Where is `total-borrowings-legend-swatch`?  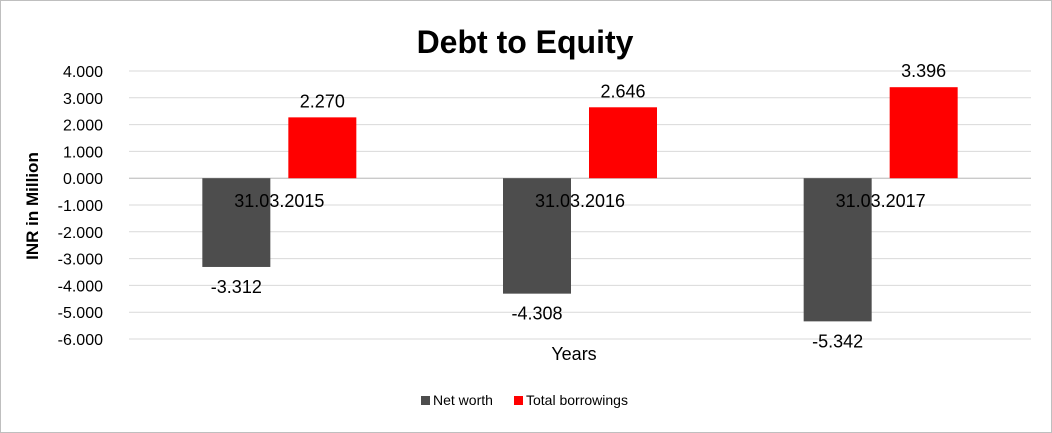
total-borrowings-legend-swatch is located at coordinates (518, 400).